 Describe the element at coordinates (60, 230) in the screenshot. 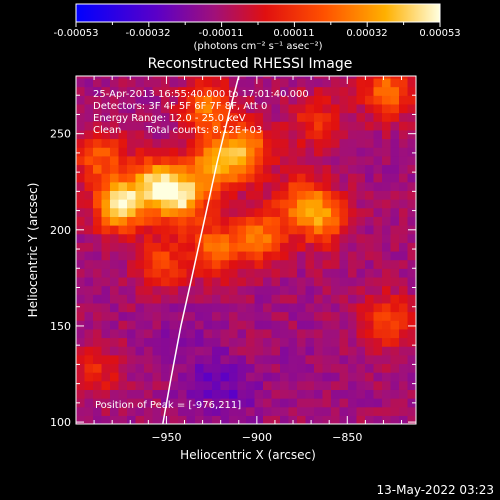

I see `y-tick-label: 200` at that location.